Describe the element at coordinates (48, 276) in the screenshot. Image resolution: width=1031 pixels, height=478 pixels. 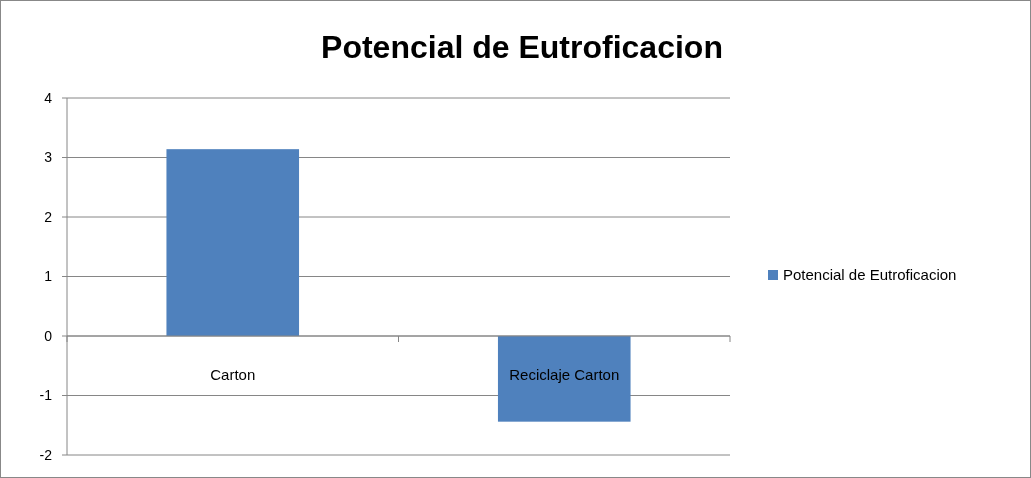
I see `y-tick-label: 1` at that location.